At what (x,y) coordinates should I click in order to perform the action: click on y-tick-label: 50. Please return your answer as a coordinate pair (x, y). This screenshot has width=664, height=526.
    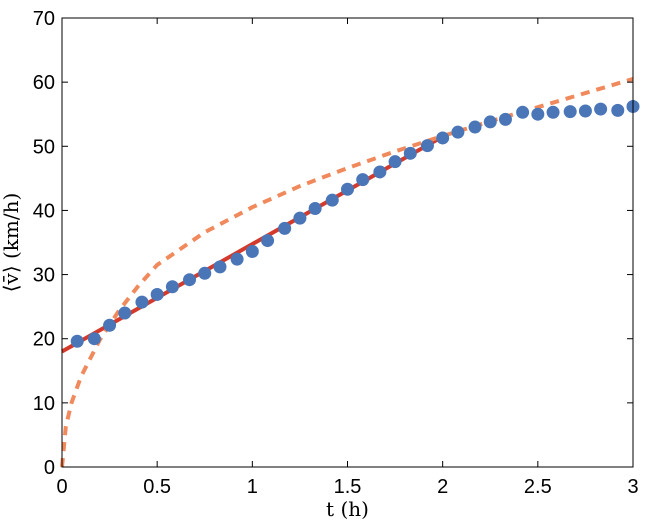
    Looking at the image, I should click on (44, 147).